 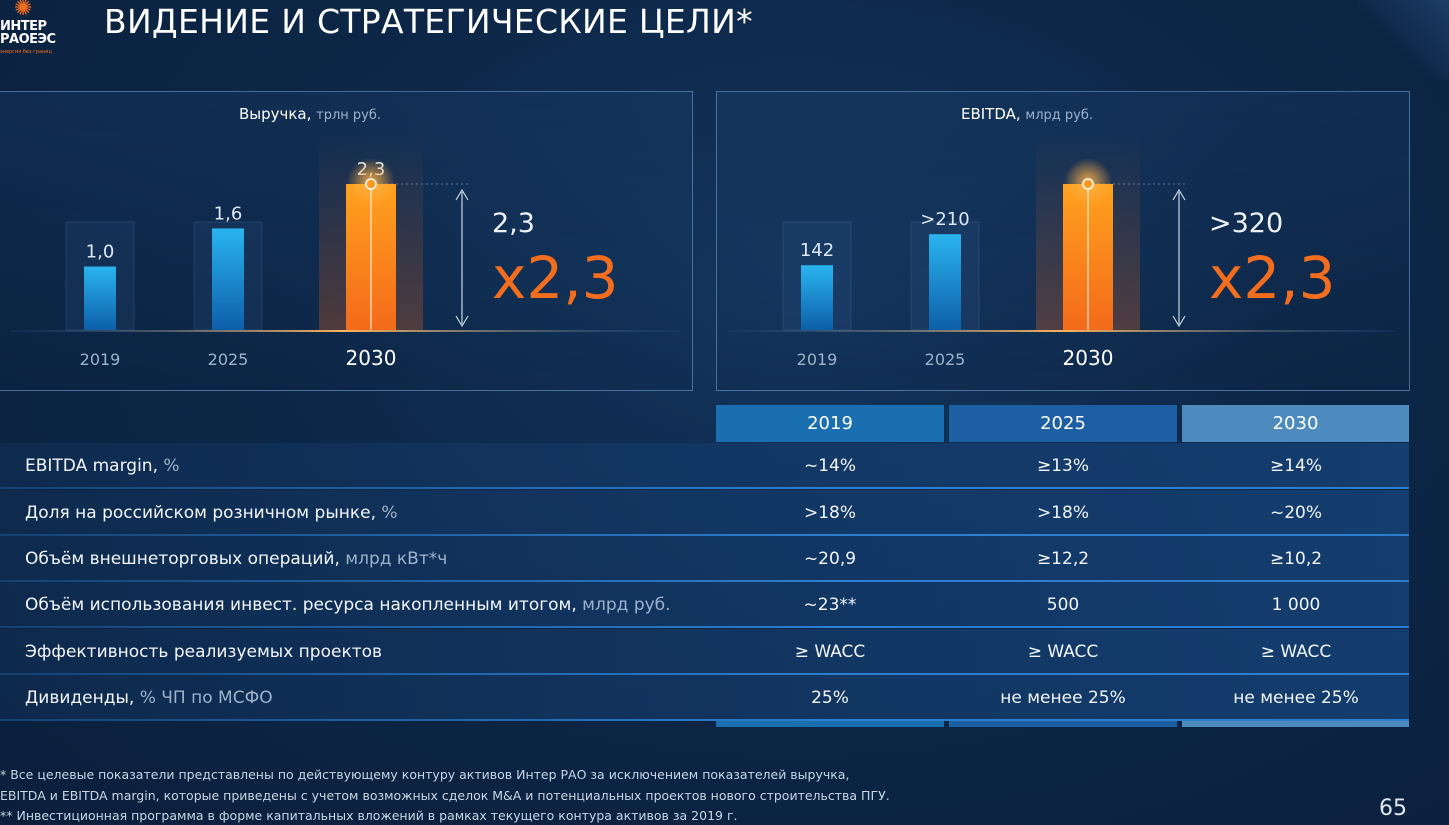 What do you see at coordinates (1063, 559) in the screenshot?
I see `cell-2025: ≥12,2` at bounding box center [1063, 559].